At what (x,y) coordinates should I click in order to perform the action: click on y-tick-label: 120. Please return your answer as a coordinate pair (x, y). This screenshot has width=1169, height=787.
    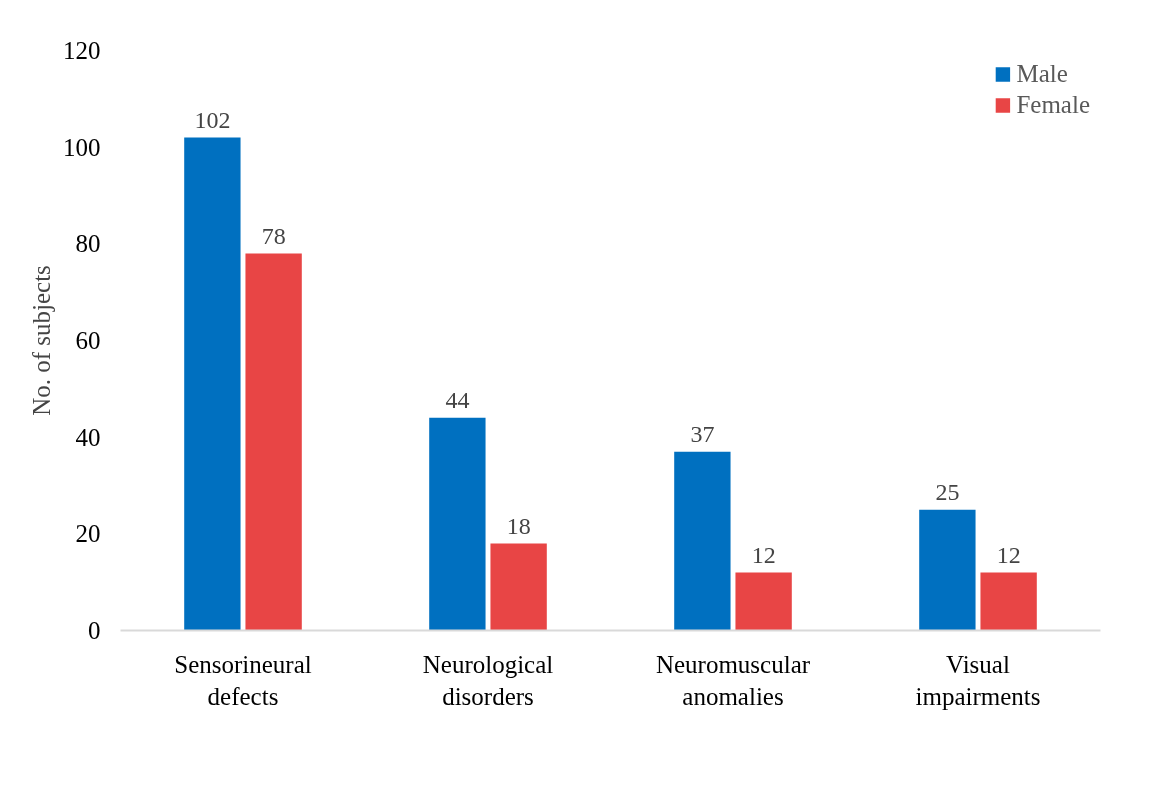
    Looking at the image, I should click on (82, 50).